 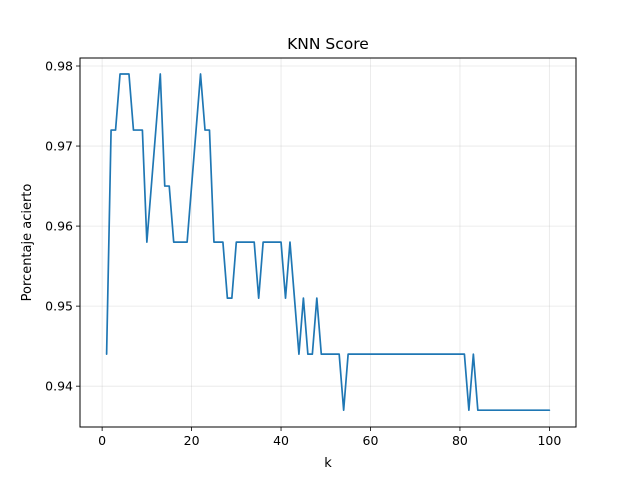 I want to click on x-tick-label: 80, so click(x=460, y=440).